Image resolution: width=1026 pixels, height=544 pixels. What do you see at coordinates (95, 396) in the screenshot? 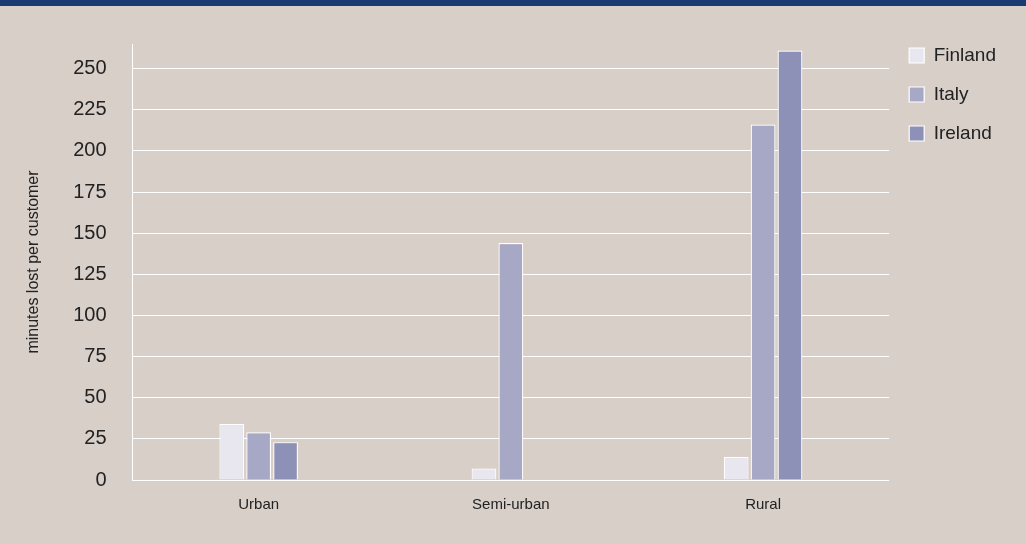
I see `y-tick-label: 50` at bounding box center [95, 396].